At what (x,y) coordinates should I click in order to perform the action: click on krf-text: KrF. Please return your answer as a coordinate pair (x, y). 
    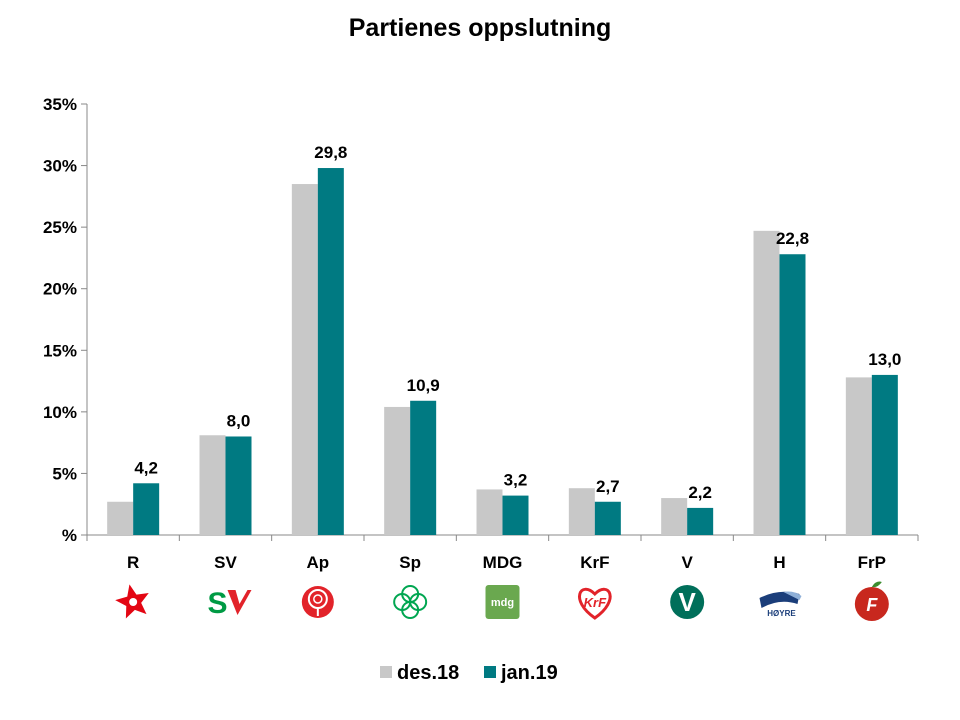
    Looking at the image, I should click on (595, 602).